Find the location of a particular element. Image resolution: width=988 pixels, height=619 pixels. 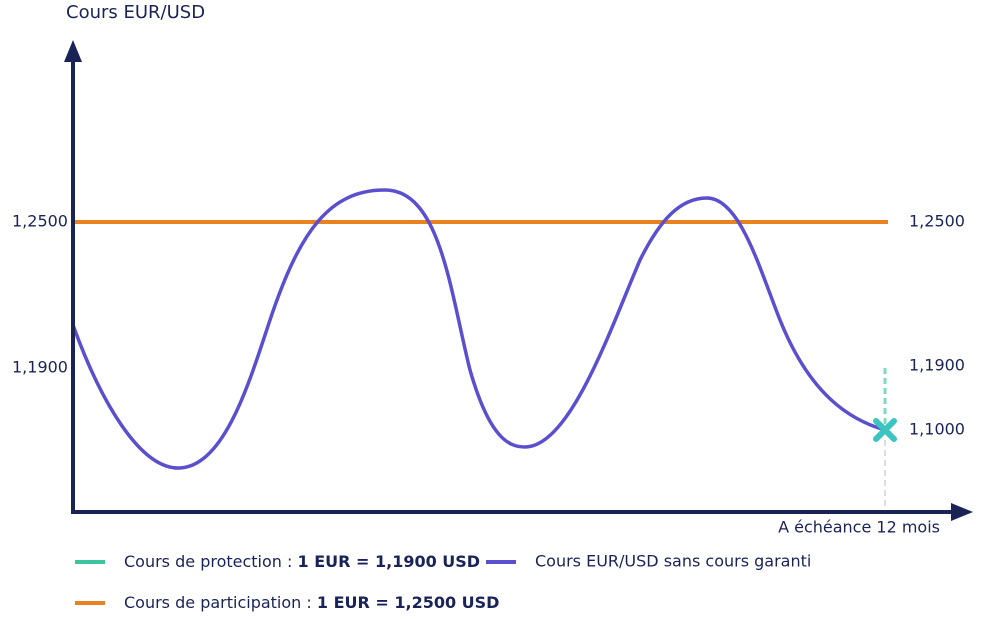

axis-title: Cours EUR/USD is located at coordinates (135, 12).